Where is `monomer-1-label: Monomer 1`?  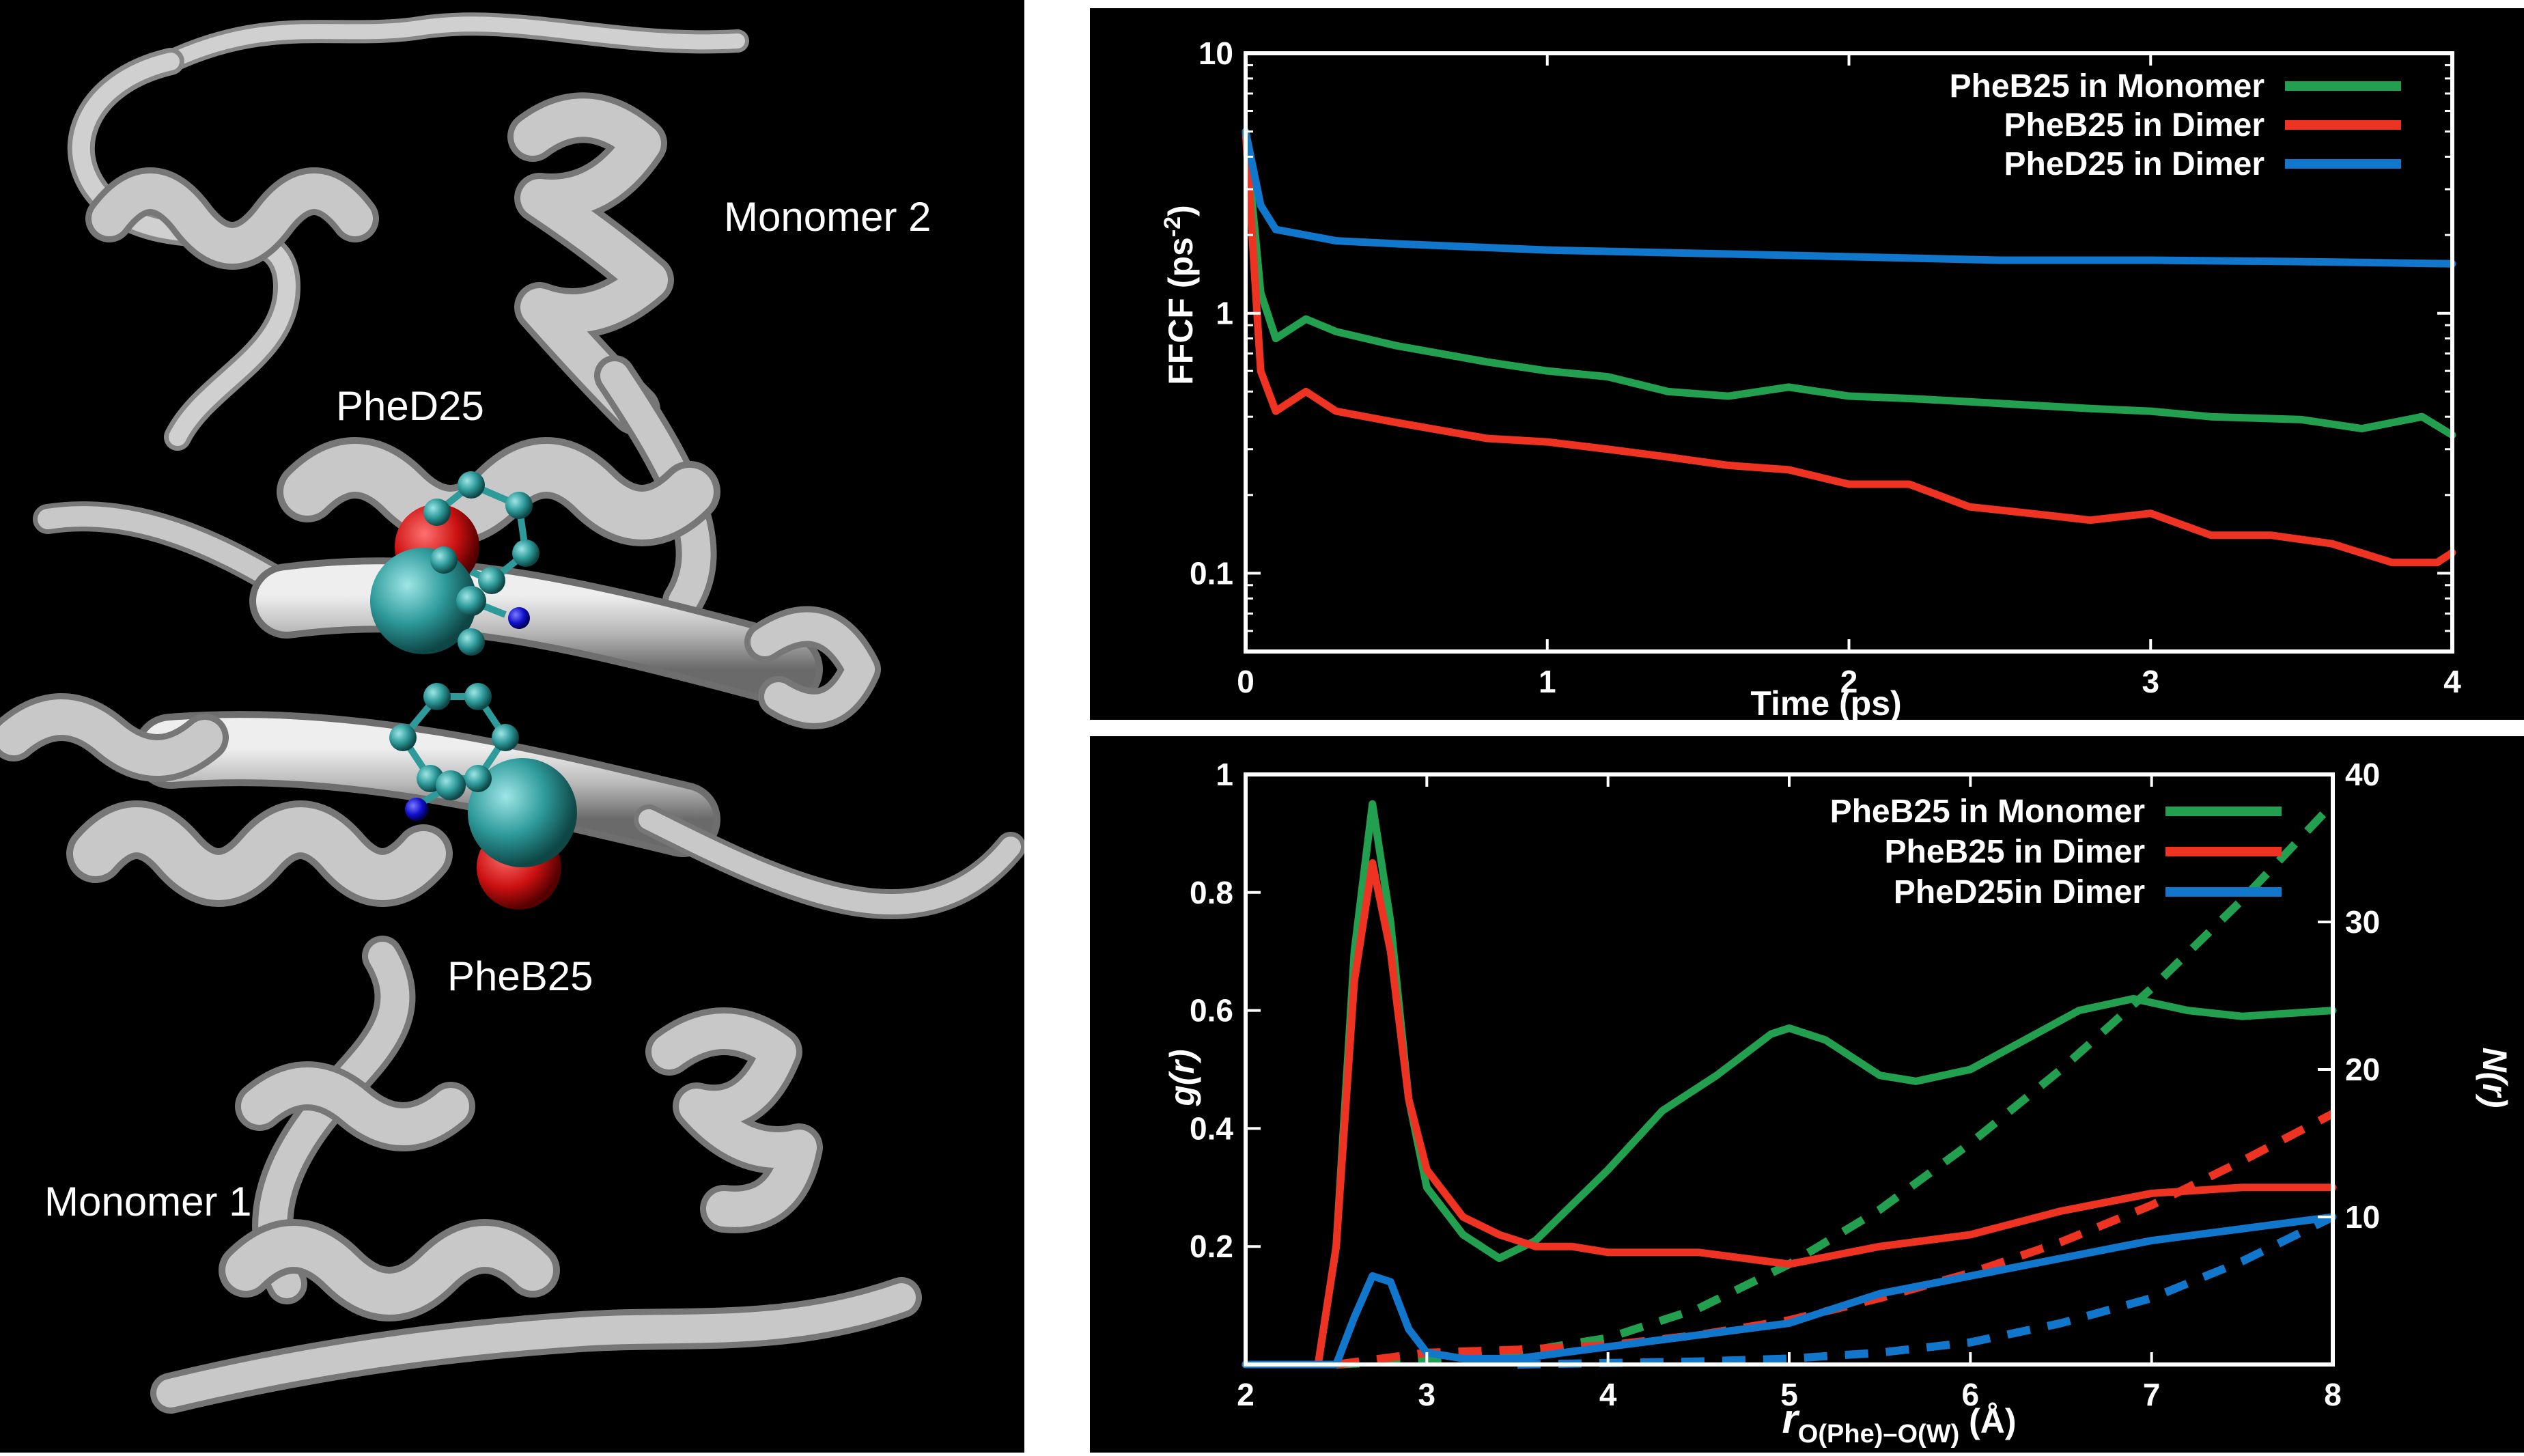 monomer-1-label: Monomer 1 is located at coordinates (147, 1201).